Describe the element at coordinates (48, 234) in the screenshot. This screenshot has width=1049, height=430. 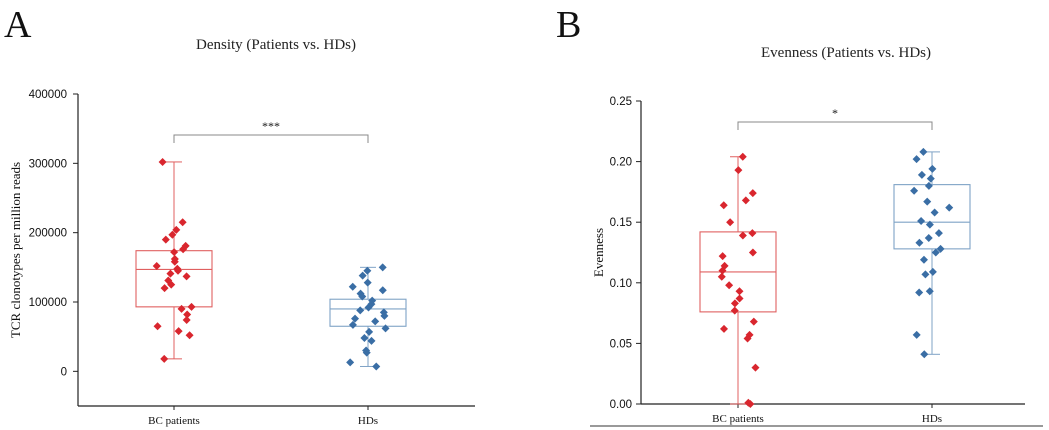
I see `y-tick-label: 200000` at that location.